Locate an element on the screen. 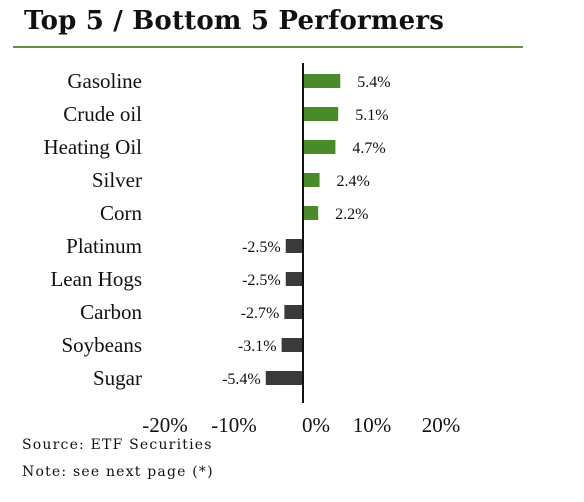  category-label: Gasoline is located at coordinates (104, 81).